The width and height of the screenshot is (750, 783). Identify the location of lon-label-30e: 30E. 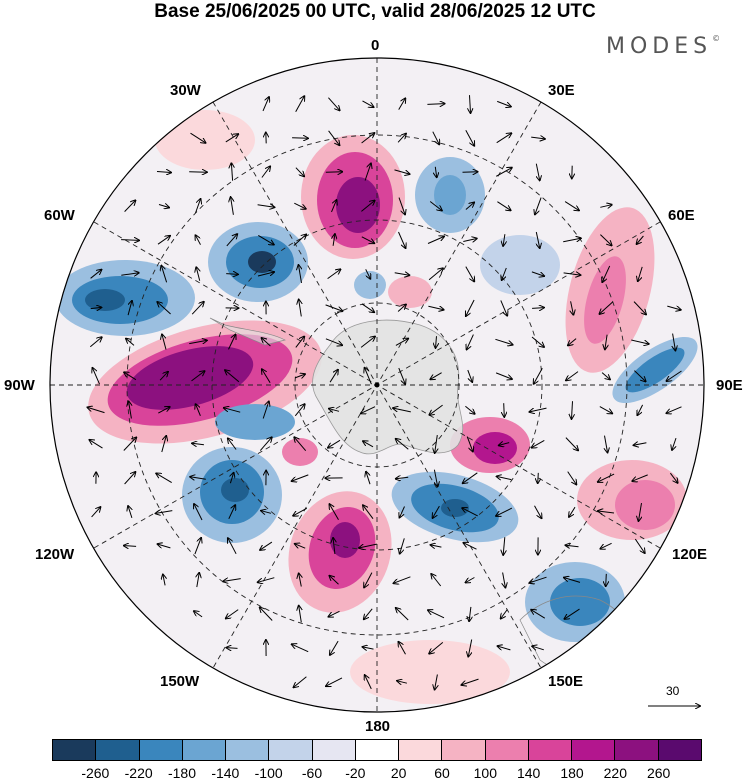
(561, 90).